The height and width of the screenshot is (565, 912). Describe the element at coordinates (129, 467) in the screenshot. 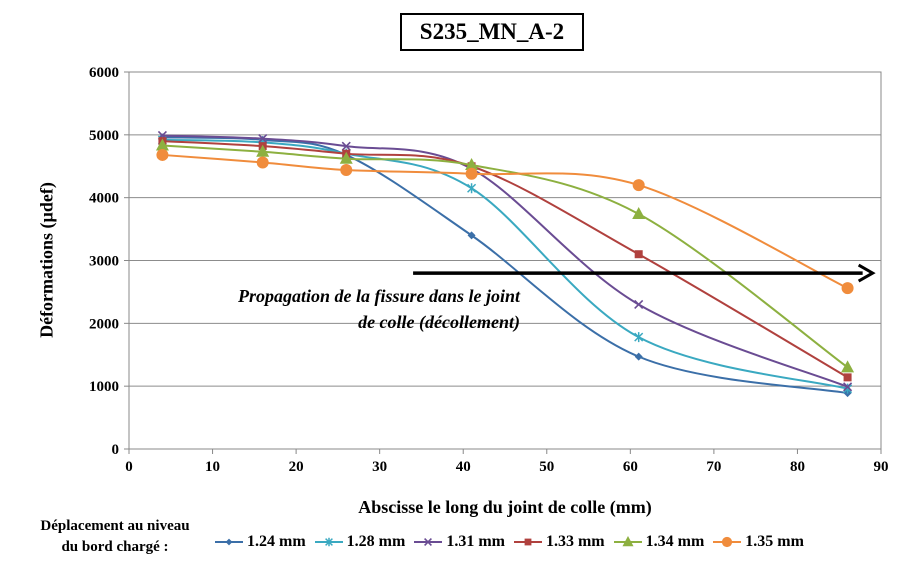

I see `x-tick-label: 0` at that location.